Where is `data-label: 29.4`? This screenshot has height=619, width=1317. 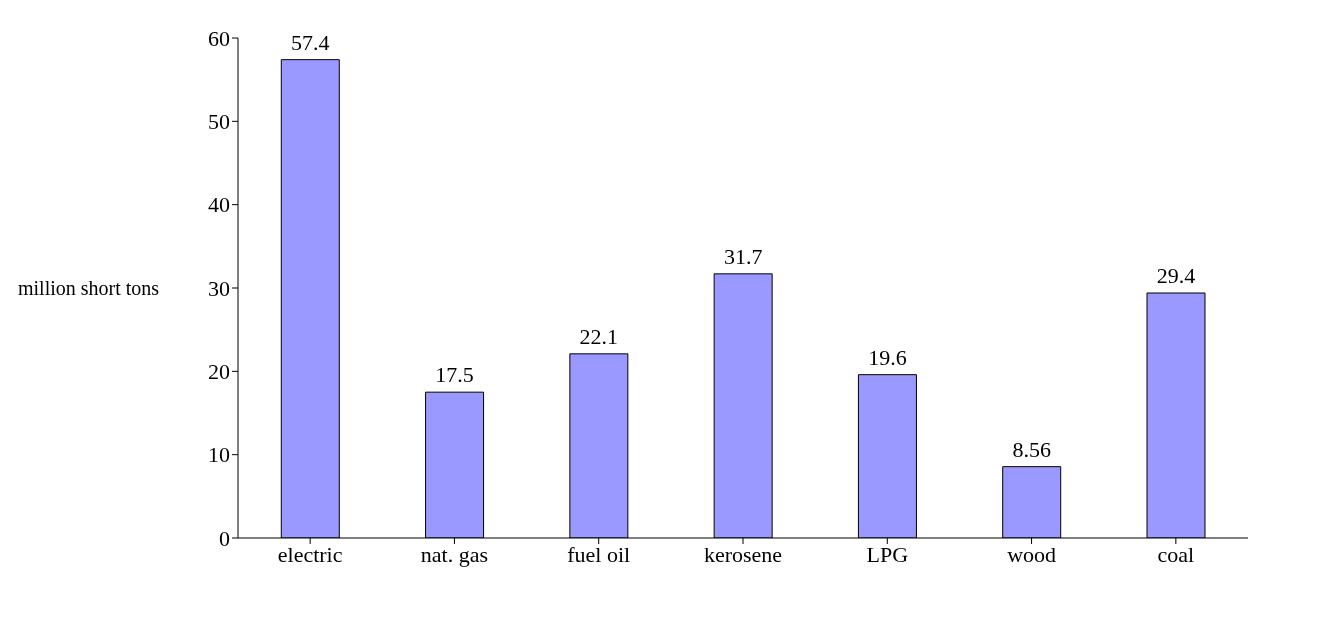
data-label: 29.4 is located at coordinates (1176, 275).